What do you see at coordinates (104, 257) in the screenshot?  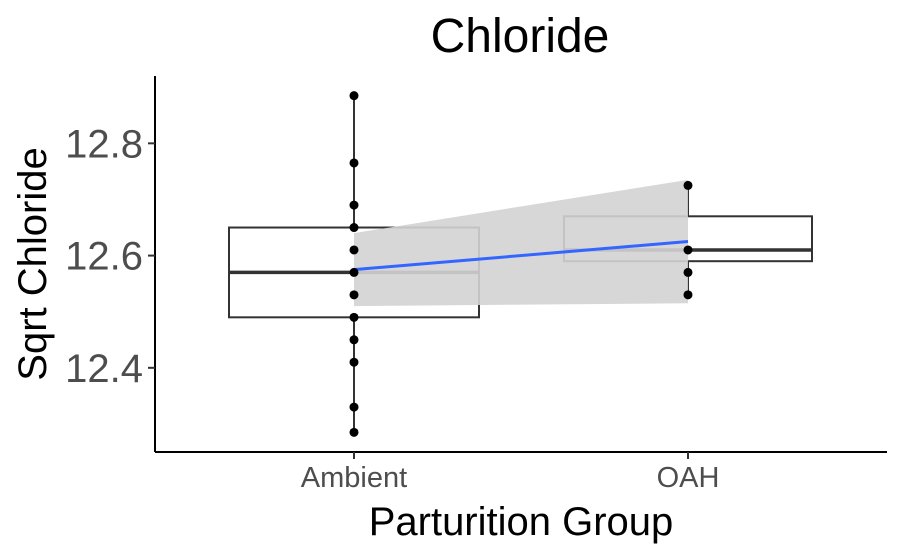 I see `y-tick-label: 12.6` at bounding box center [104, 257].